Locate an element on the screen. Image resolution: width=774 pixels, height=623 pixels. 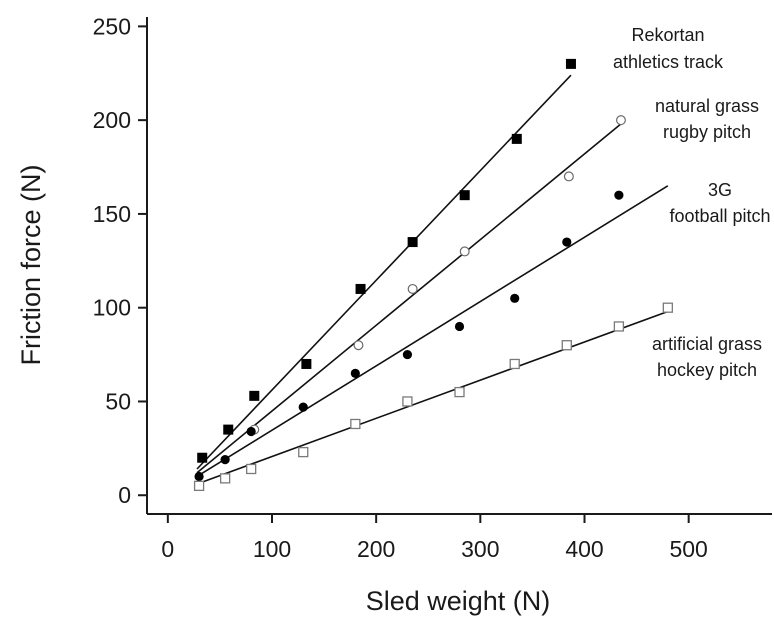
series-label-natural-grass: natural grass rugby pitch is located at coordinates (707, 119).